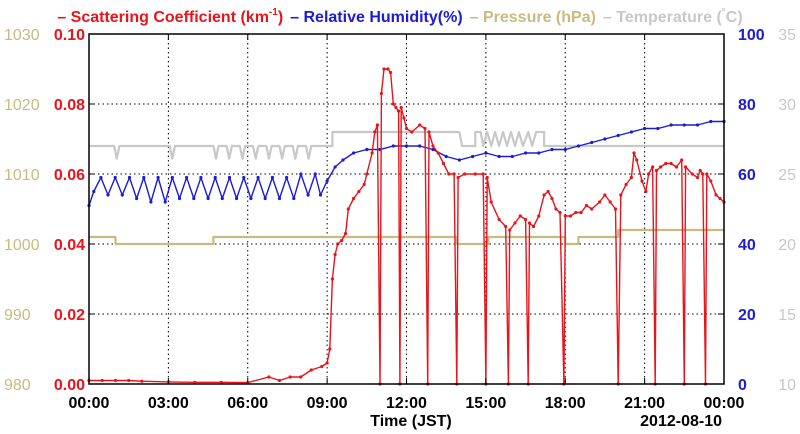 The width and height of the screenshot is (800, 434). Describe the element at coordinates (163, 17) in the screenshot. I see `legend-item-scat: – Scattering Coefficient (km` at that location.